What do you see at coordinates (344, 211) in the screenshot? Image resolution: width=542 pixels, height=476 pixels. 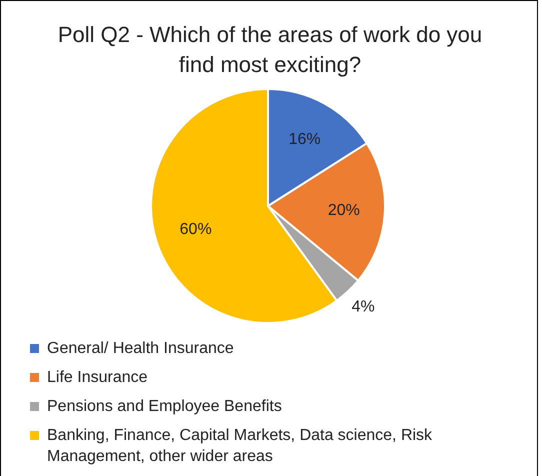 I see `data-label: 20%` at bounding box center [344, 211].